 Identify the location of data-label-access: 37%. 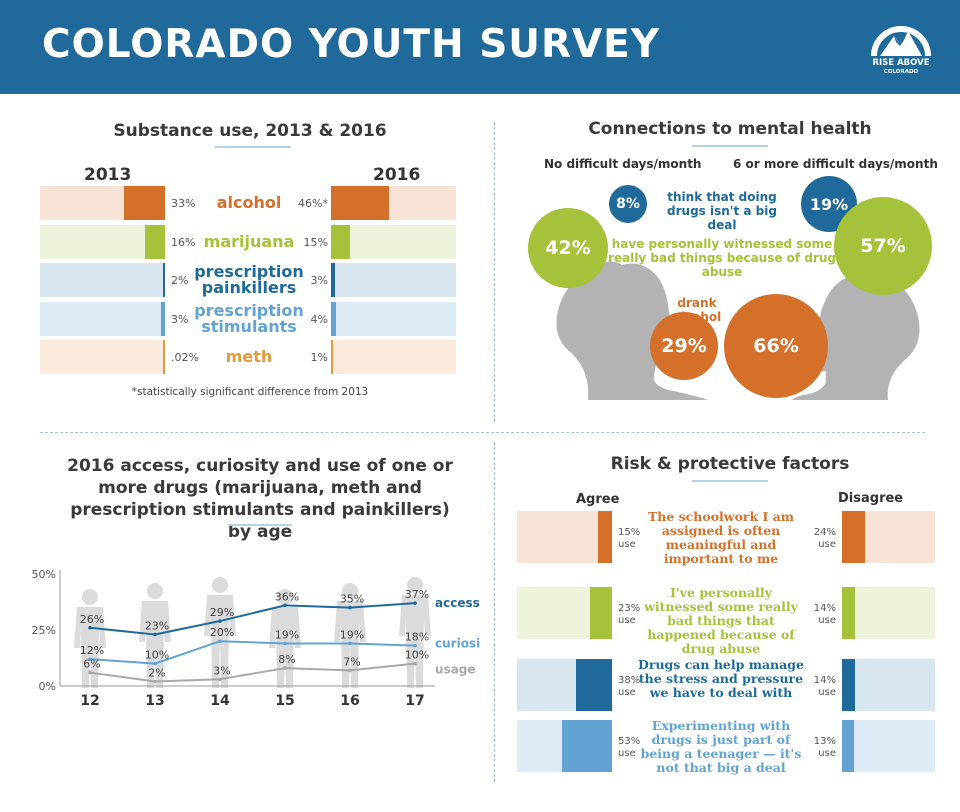
(417, 594).